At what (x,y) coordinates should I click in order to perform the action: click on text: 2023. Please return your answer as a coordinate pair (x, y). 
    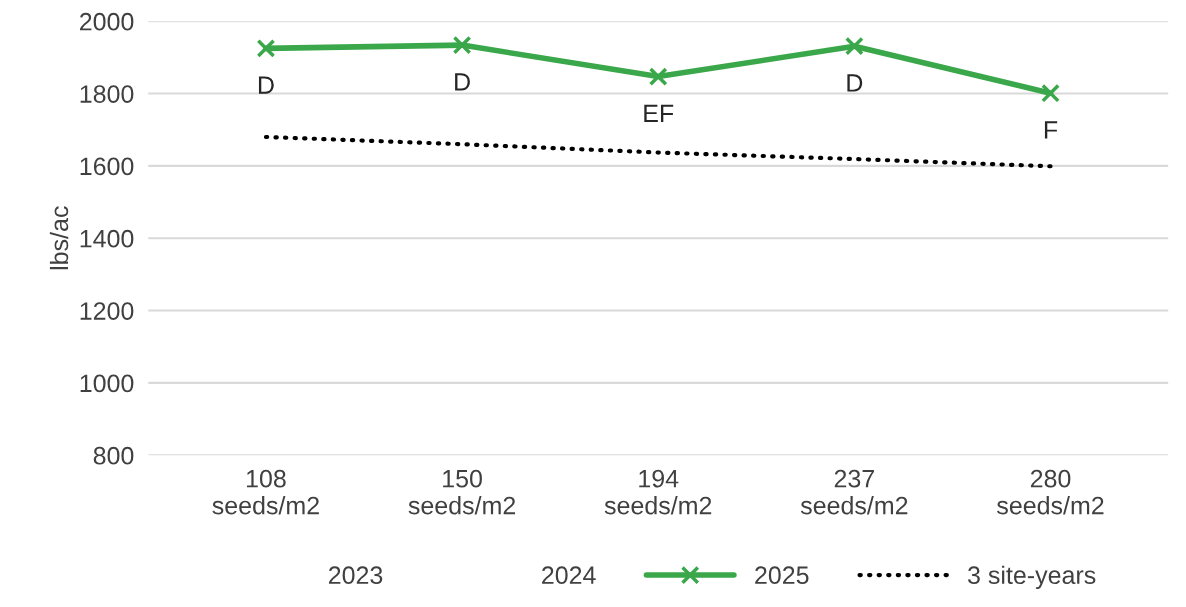
    Looking at the image, I should click on (355, 575).